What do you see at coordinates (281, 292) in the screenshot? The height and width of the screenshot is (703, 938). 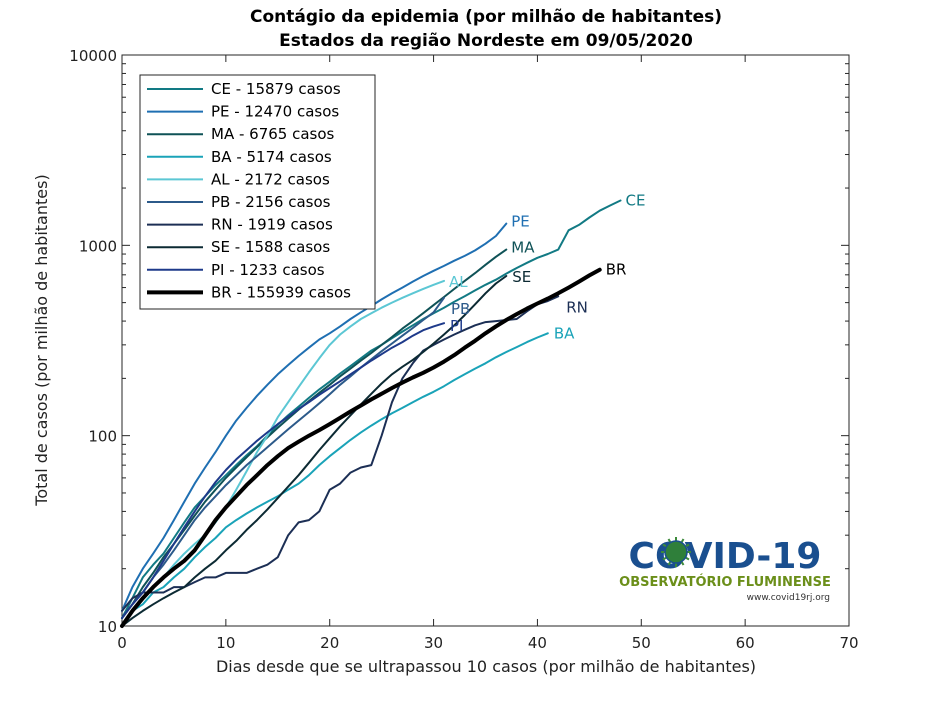 I see `legend-entry: BR - 155939 casos` at bounding box center [281, 292].